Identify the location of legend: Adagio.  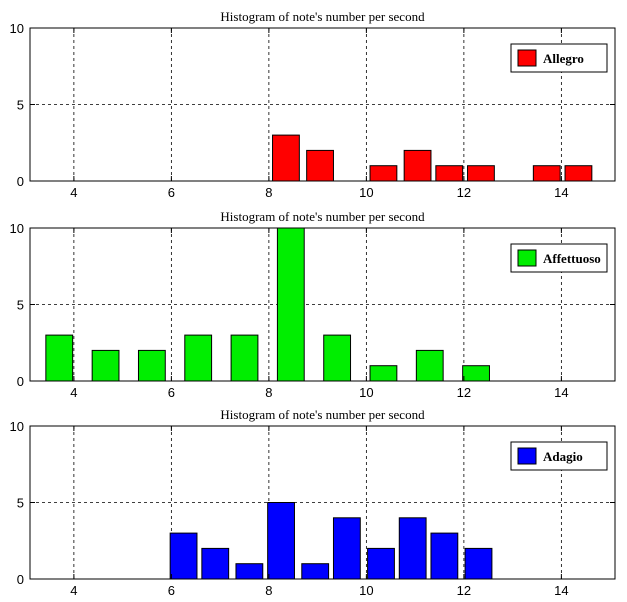
(559, 456).